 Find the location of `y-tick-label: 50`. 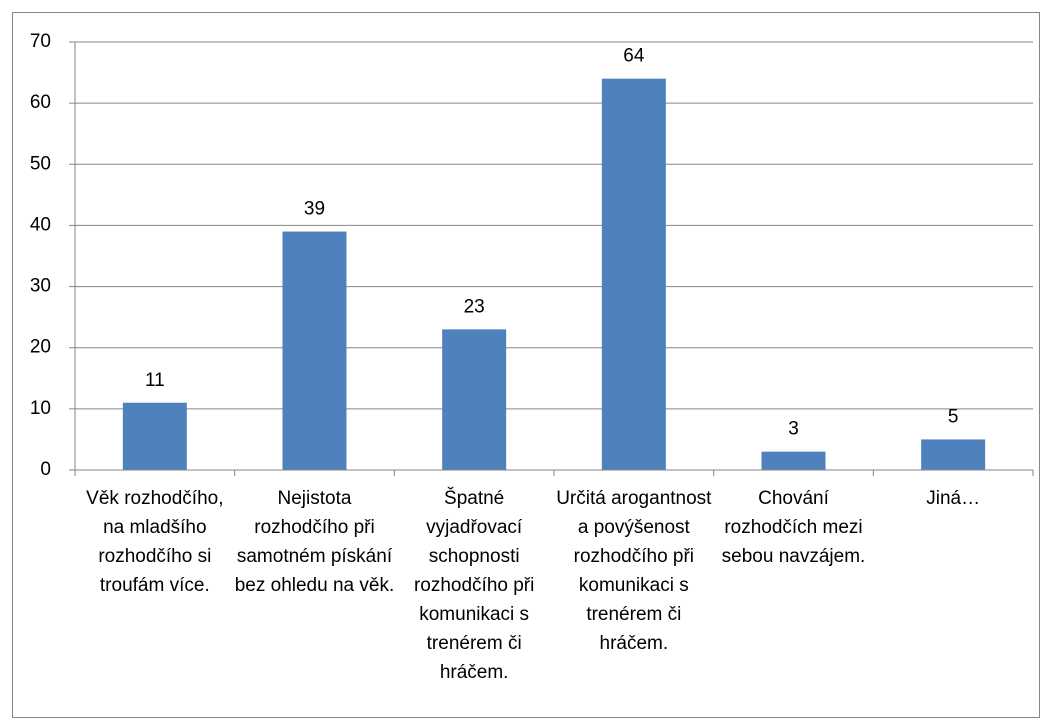

y-tick-label: 50 is located at coordinates (40, 163).